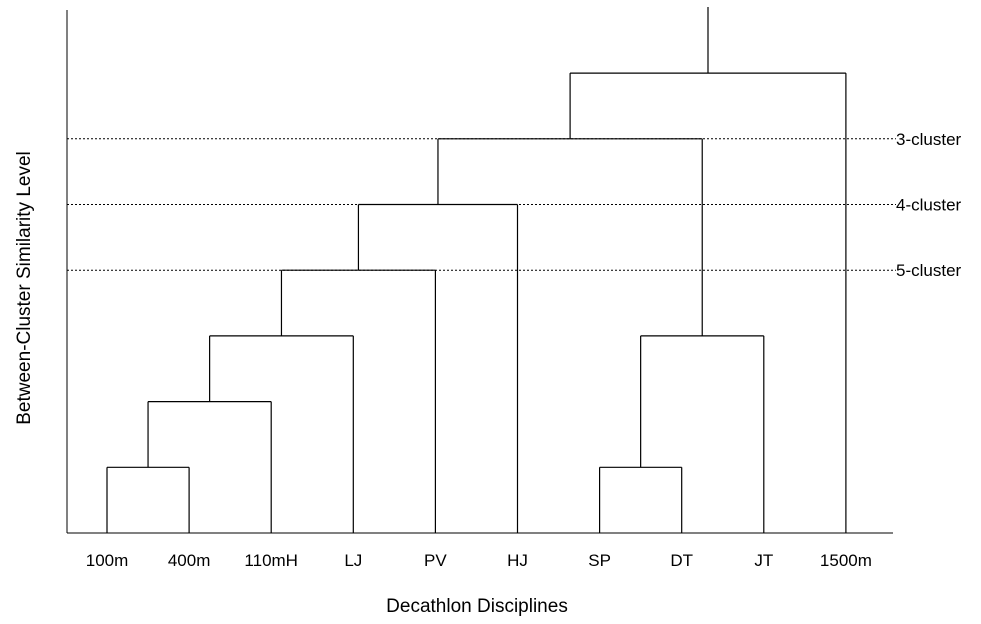 This screenshot has width=981, height=624. I want to click on leaf-label: 100m, so click(107, 560).